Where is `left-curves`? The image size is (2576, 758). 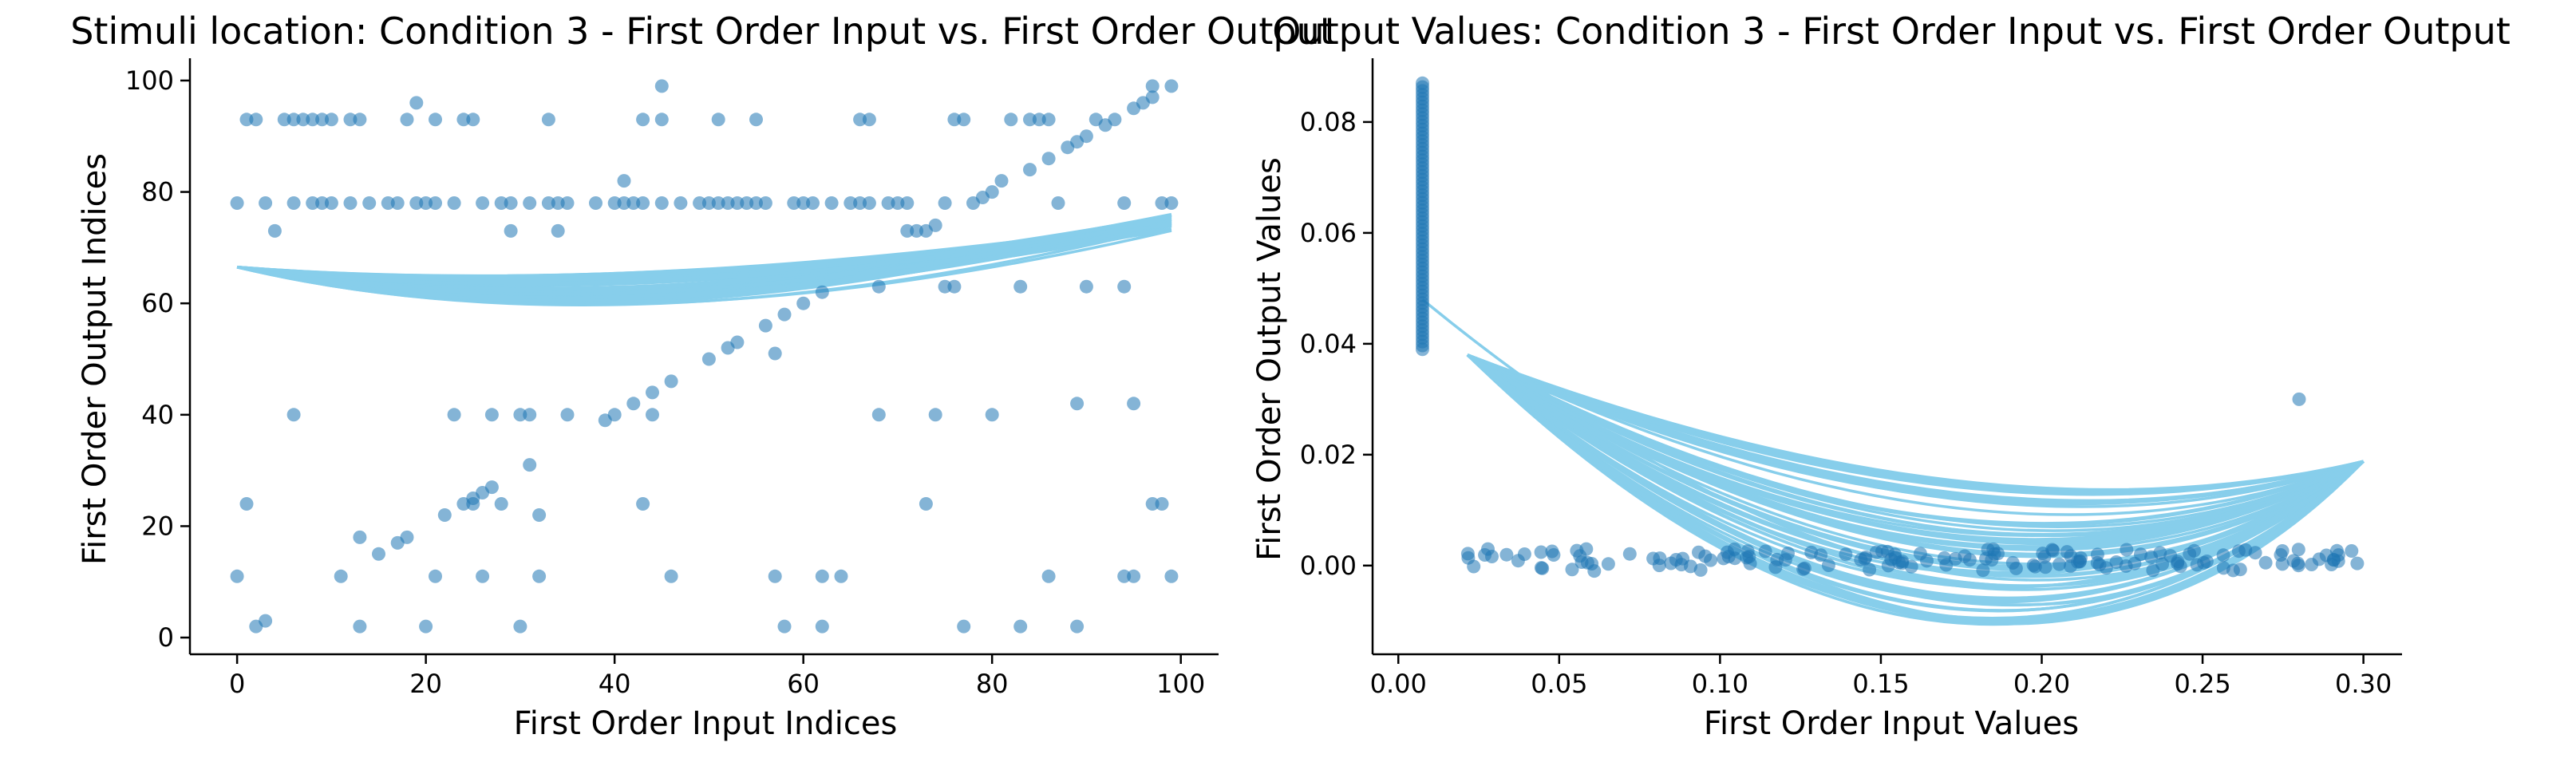 left-curves is located at coordinates (704, 259).